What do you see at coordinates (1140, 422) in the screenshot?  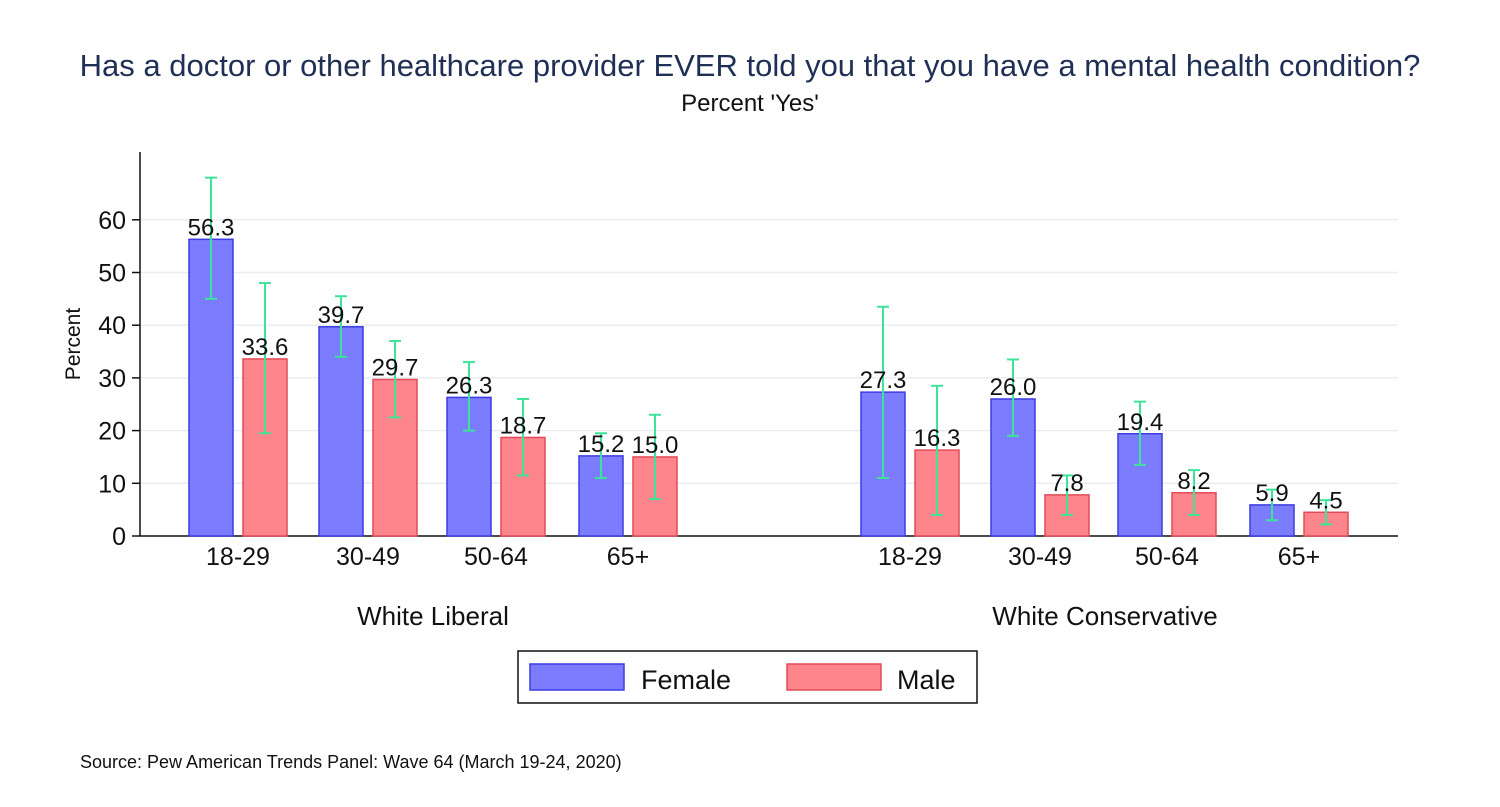 I see `value-label: 19.4` at bounding box center [1140, 422].